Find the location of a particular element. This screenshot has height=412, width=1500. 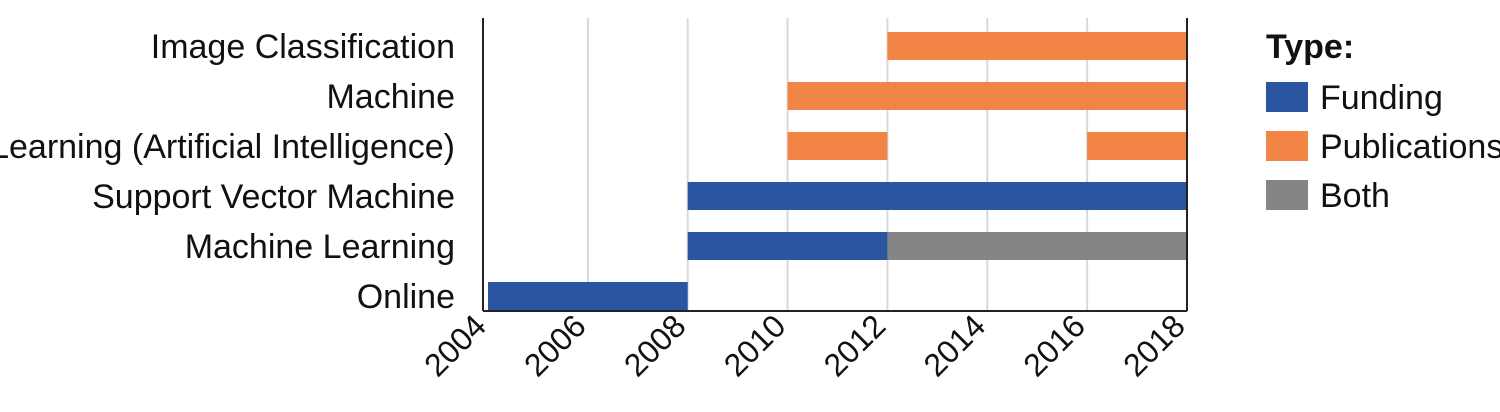

x-tick-label: 2010 is located at coordinates (755, 345).